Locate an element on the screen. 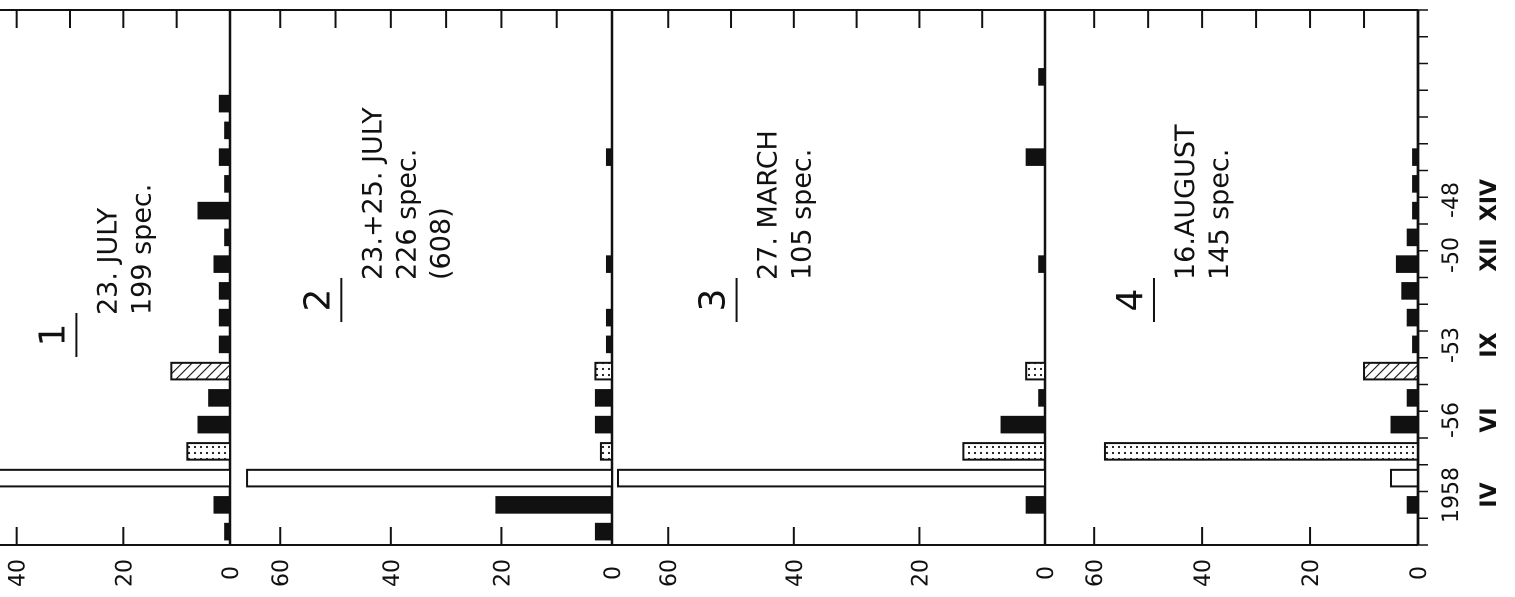  panel-number: 1 is located at coordinates (52, 335).